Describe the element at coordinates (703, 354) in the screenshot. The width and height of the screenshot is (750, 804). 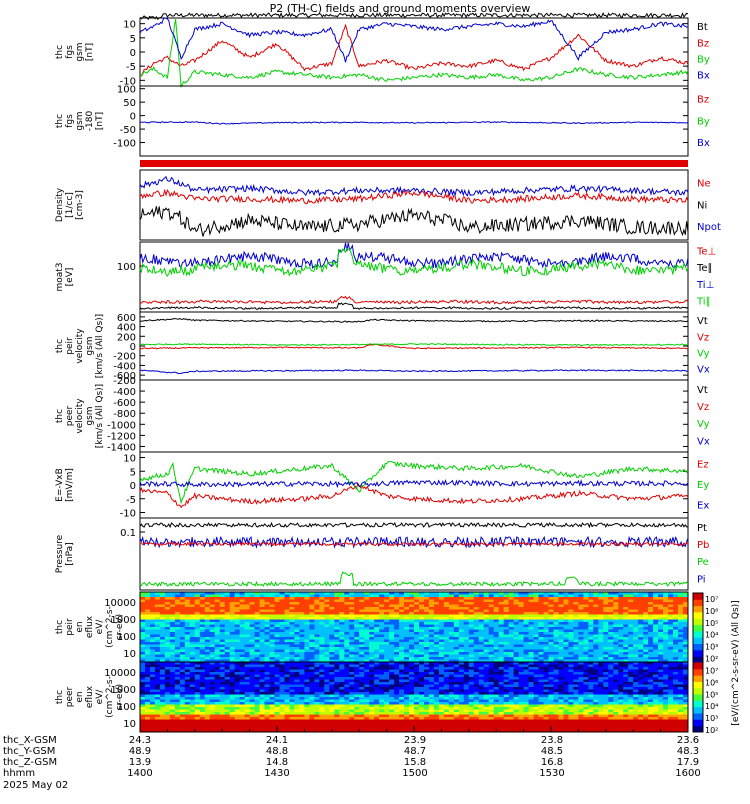
I see `panel-peir_velocity-legend-vy: Vy` at that location.